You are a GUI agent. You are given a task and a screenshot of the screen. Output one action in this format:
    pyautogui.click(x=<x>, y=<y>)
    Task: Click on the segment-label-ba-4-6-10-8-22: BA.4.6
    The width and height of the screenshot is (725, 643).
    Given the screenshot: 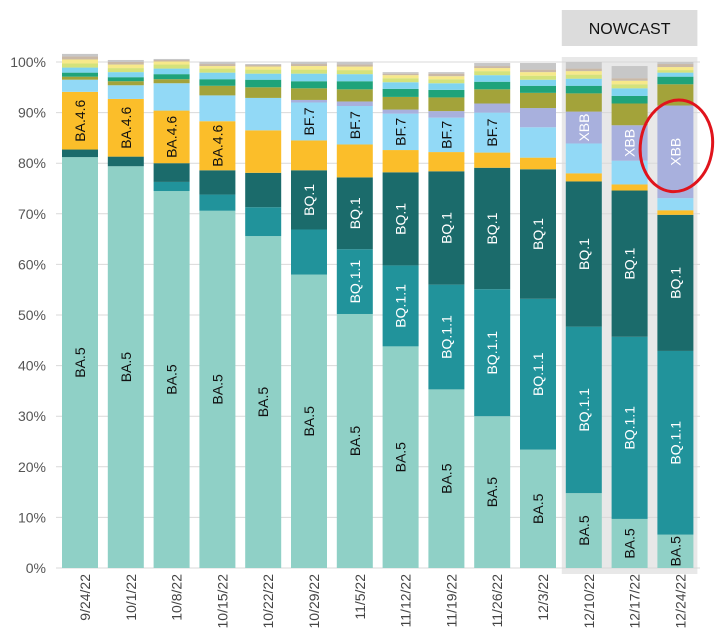 What is the action you would take?
    pyautogui.click(x=172, y=137)
    